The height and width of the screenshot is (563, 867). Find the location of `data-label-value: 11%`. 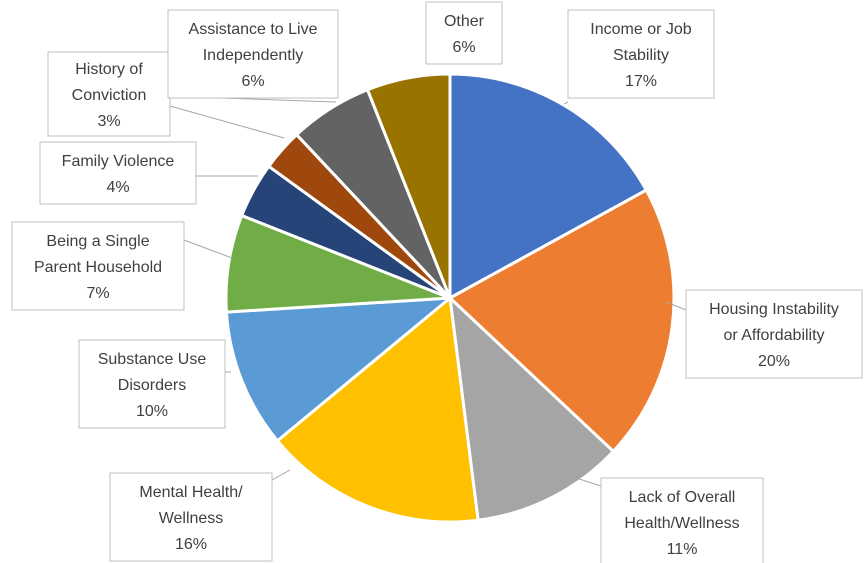

data-label-value: 11% is located at coordinates (682, 549).